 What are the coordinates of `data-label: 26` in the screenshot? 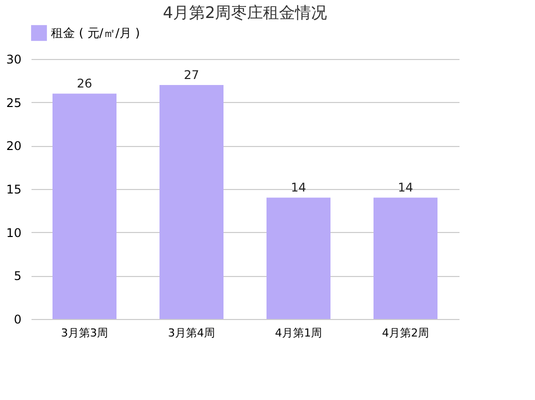 It's located at (84, 83).